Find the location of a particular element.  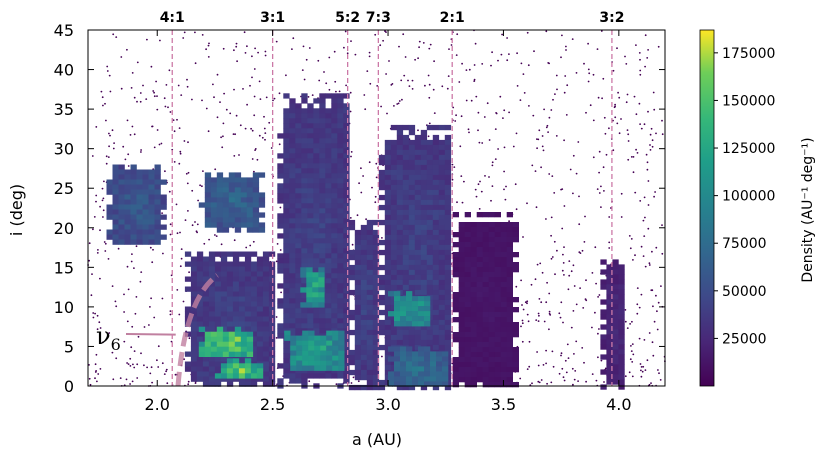

resonance-label: 2:1 is located at coordinates (452, 18).